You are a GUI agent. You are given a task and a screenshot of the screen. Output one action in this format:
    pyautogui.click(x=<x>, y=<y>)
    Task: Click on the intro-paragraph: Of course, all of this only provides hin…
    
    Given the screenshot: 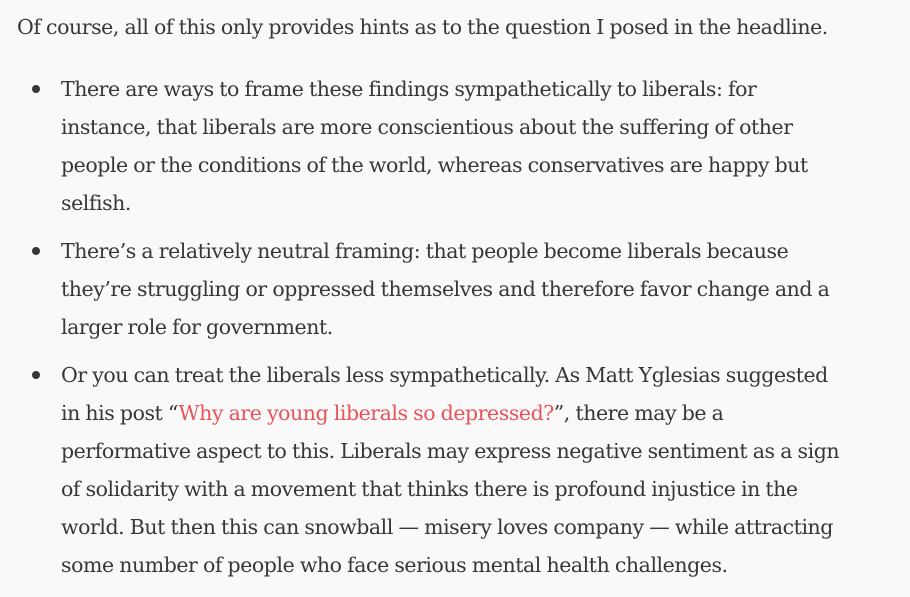 What is the action you would take?
    pyautogui.click(x=422, y=27)
    